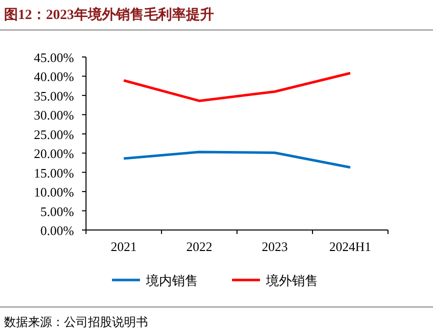 Image resolution: width=433 pixels, height=336 pixels. What do you see at coordinates (275, 246) in the screenshot?
I see `x-tick-label: 2023` at bounding box center [275, 246].